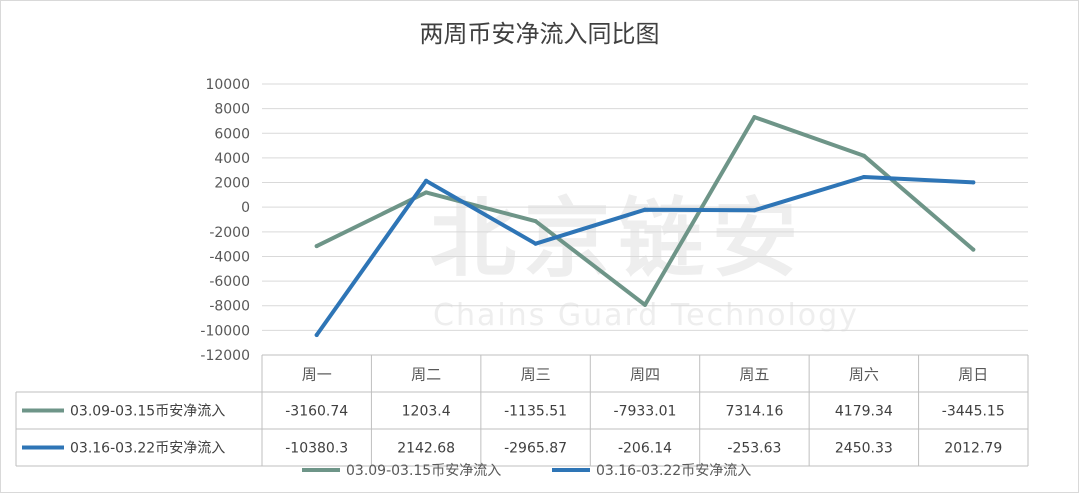 This screenshot has height=493, width=1079. What do you see at coordinates (426, 375) in the screenshot?
I see `x-category-label: 周二` at bounding box center [426, 375].